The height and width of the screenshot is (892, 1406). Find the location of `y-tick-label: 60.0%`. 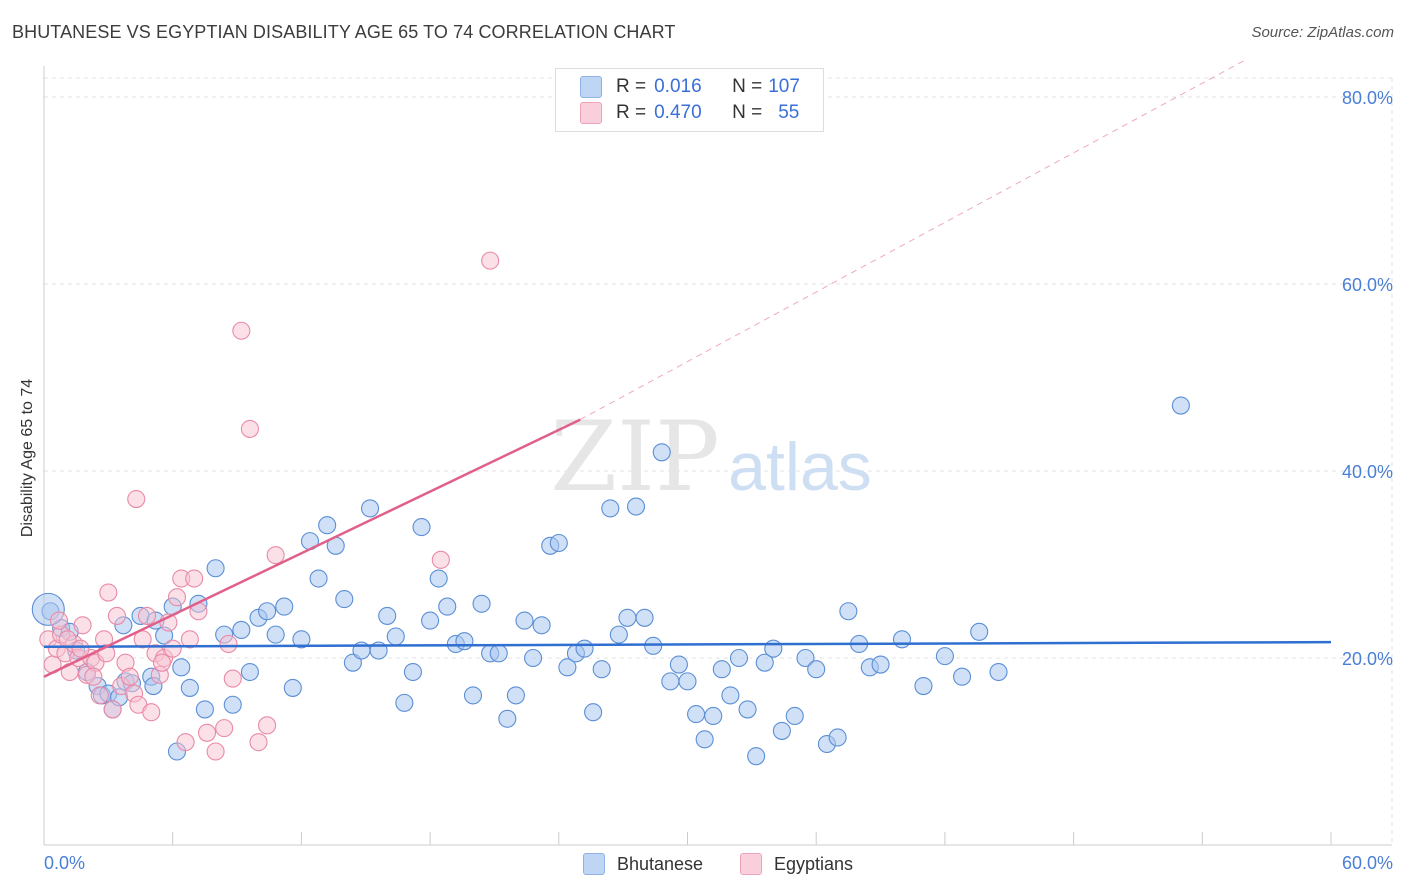

y-tick-label: 60.0% is located at coordinates (1367, 285).